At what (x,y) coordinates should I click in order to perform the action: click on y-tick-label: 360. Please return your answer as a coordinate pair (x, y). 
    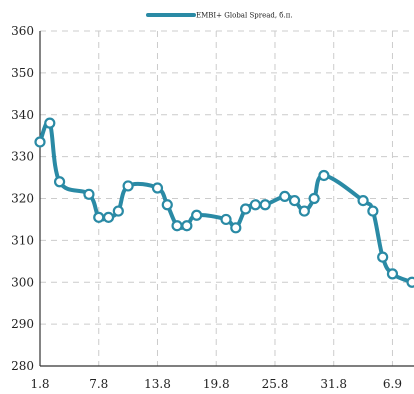
    Looking at the image, I should click on (22, 31).